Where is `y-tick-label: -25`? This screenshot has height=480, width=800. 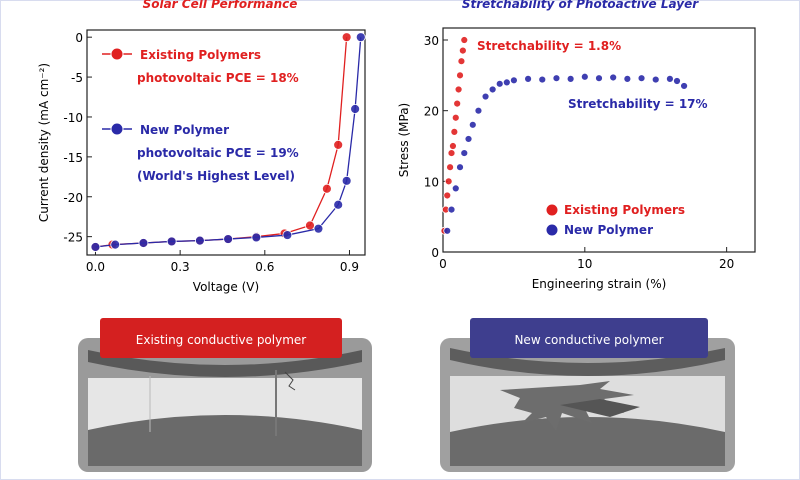 y-tick-label: -25 is located at coordinates (73, 238).